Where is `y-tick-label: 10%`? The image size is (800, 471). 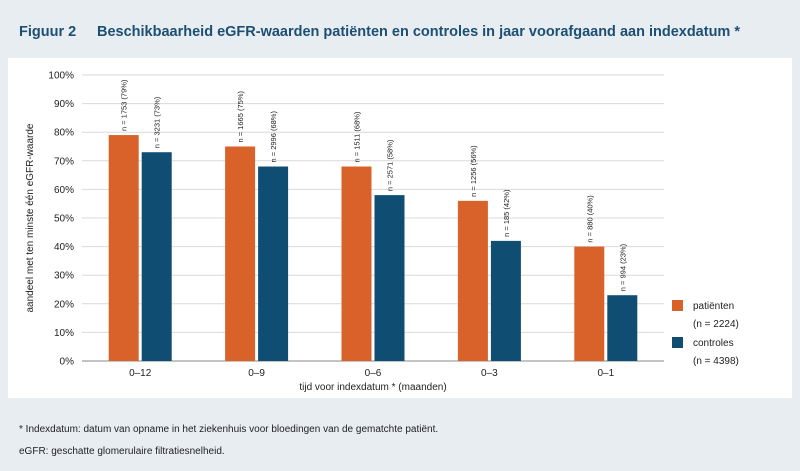
y-tick-label: 10% is located at coordinates (64, 333).